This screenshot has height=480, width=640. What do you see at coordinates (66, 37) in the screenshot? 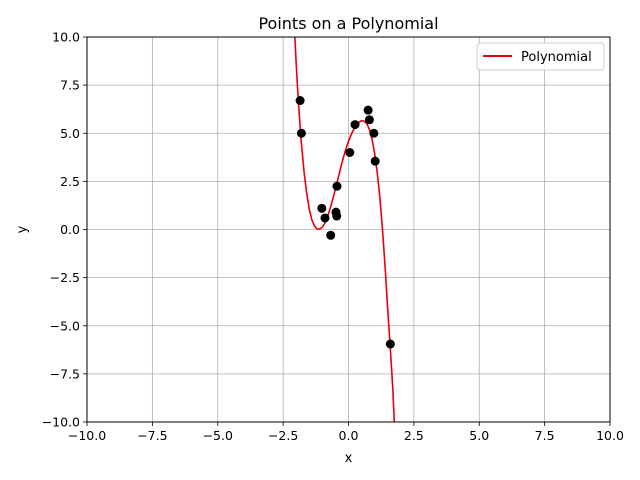
I see `y-tick-label: 10.0` at bounding box center [66, 37].